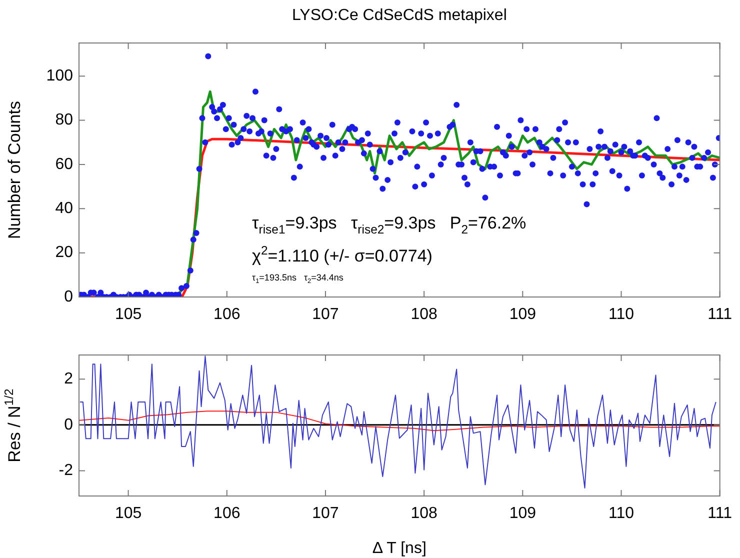  What do you see at coordinates (64, 209) in the screenshot?
I see `y-tick-label: 40` at bounding box center [64, 209].